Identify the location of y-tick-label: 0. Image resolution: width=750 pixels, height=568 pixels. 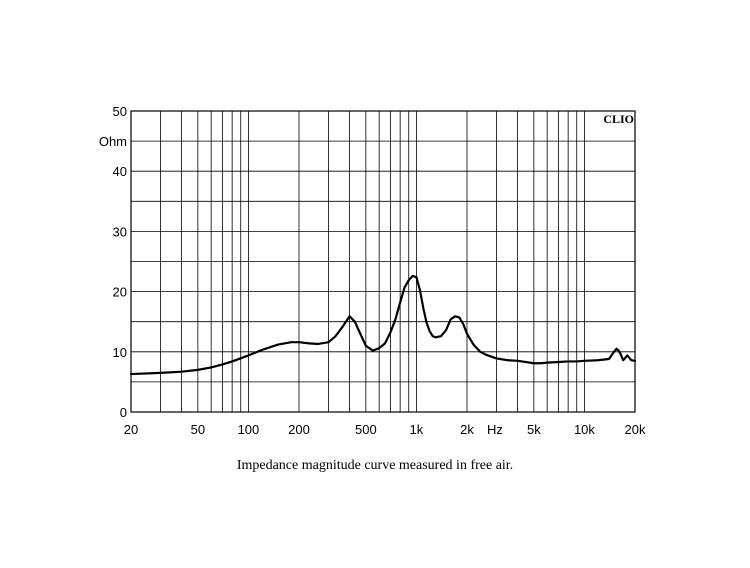
(123, 412).